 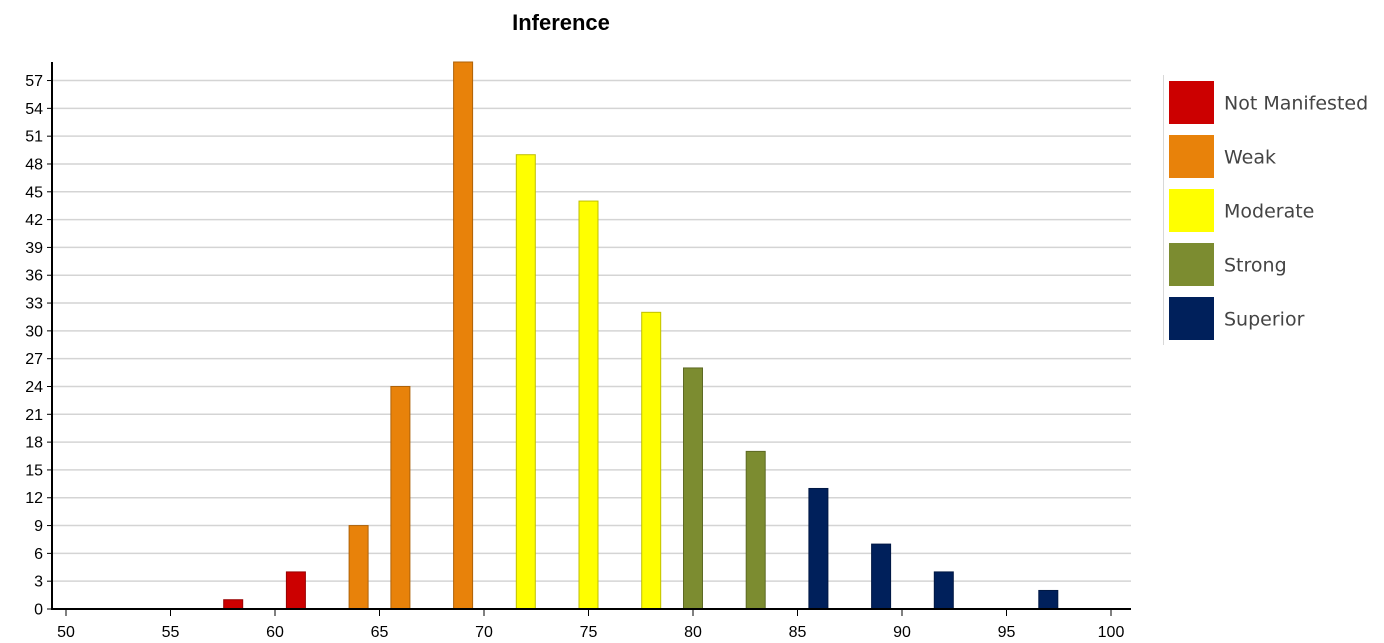 What do you see at coordinates (798, 632) in the screenshot?
I see `x-tick-label: 85` at bounding box center [798, 632].